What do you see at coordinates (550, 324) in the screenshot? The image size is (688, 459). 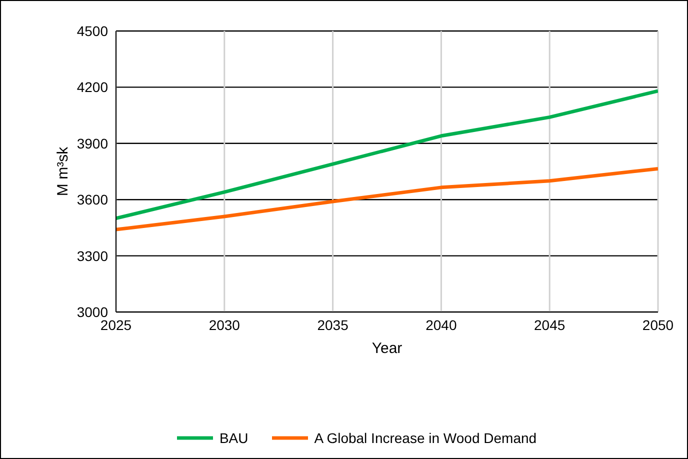 I see `x-tick-label: 2045` at bounding box center [550, 324].